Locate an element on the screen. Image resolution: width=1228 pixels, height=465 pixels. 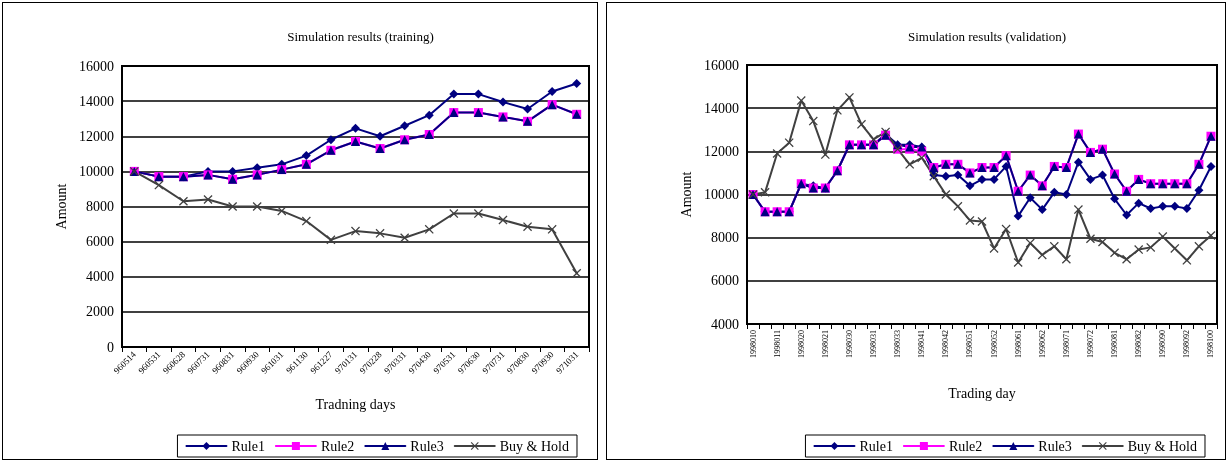
x-tick-label: 1998052 is located at coordinates (994, 344).